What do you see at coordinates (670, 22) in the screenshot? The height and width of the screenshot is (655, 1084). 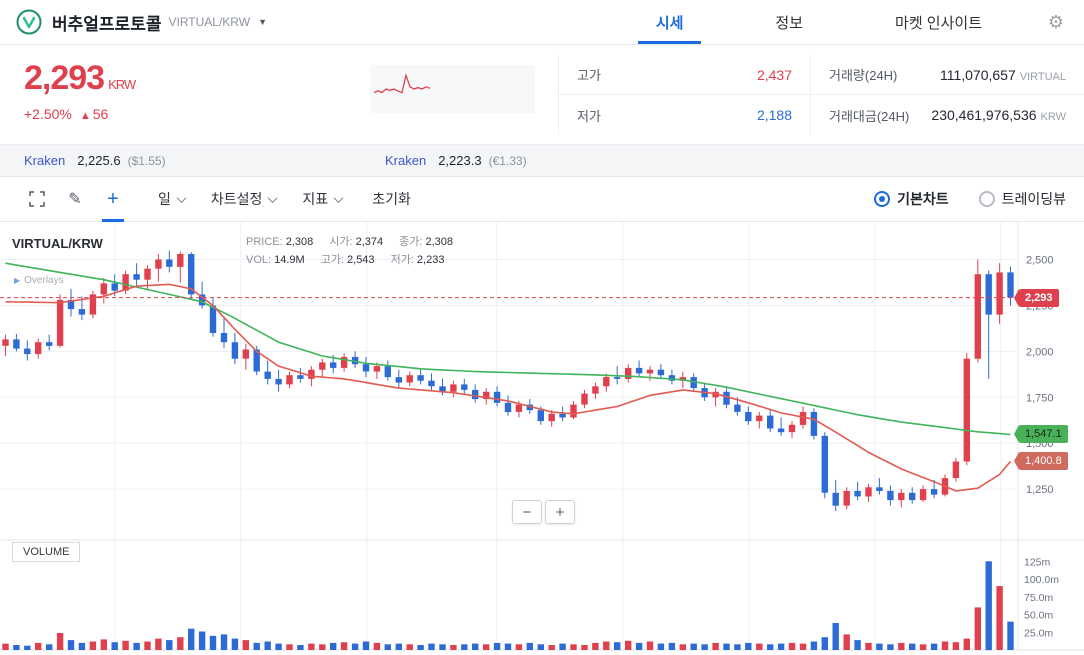 I see `tab-market-price: 시세` at bounding box center [670, 22].